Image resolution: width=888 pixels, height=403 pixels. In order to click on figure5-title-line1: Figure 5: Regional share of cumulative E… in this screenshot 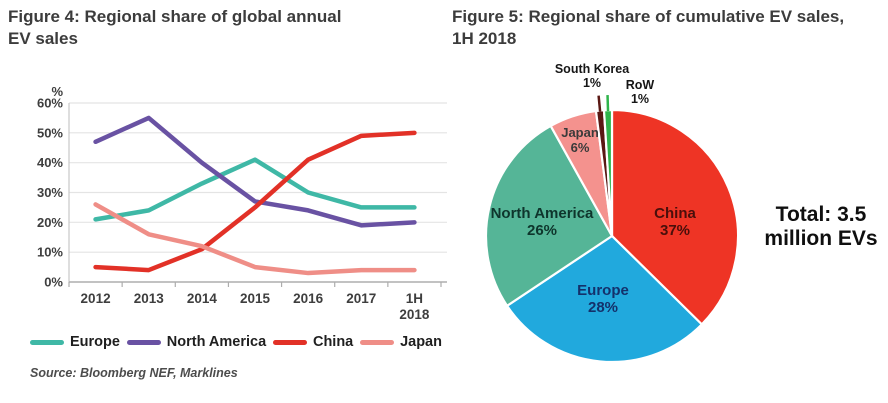, I will do `click(648, 16)`.